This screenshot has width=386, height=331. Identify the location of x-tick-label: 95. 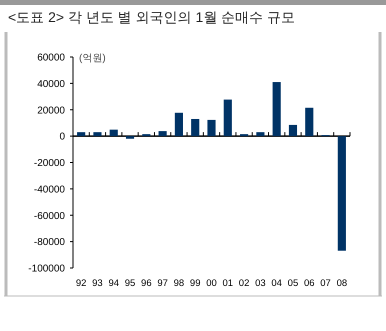
(130, 283).